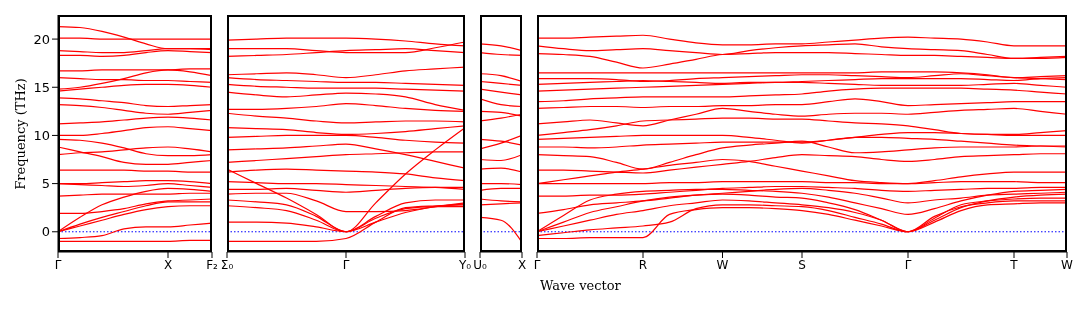 The height and width of the screenshot is (310, 1090). What do you see at coordinates (464, 264) in the screenshot?
I see `x-tick-label: Y₀` at bounding box center [464, 264].